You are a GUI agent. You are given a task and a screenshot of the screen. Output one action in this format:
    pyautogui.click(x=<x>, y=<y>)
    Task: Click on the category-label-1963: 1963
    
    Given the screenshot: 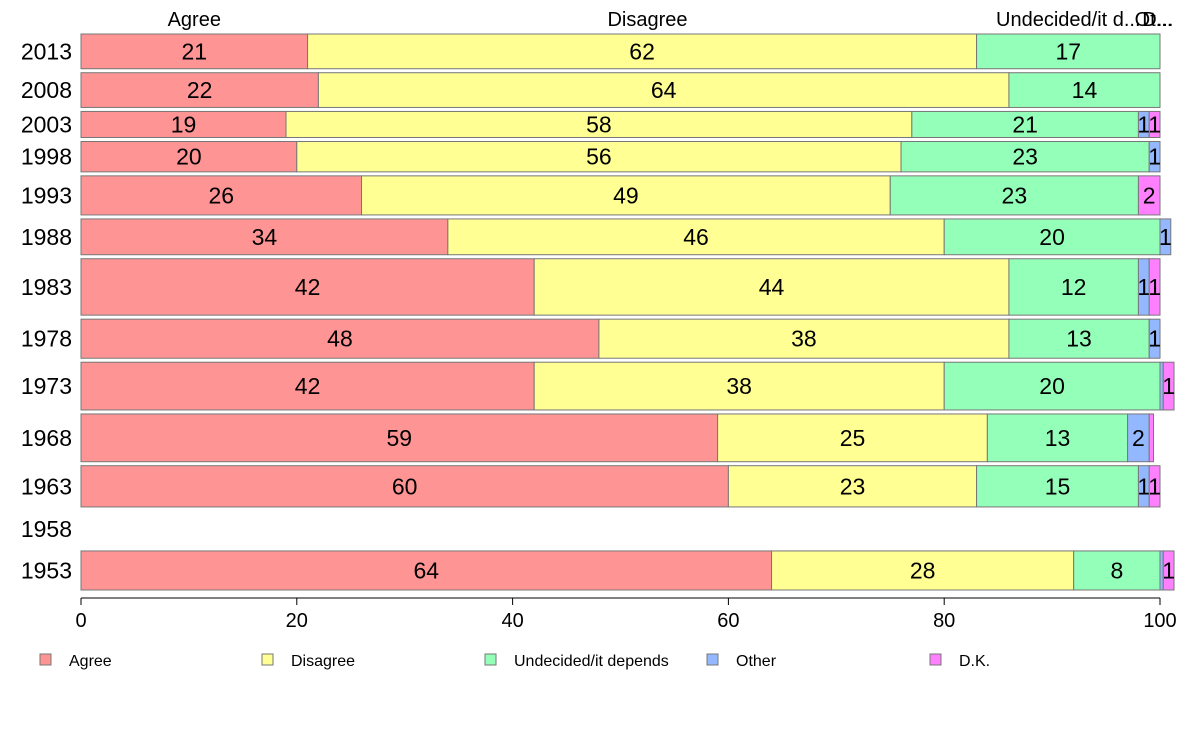 What is the action you would take?
    pyautogui.click(x=46, y=486)
    